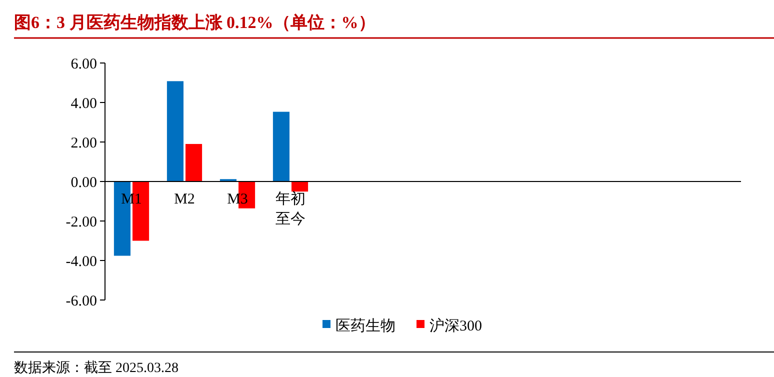  I want to click on y-tick-label: 4.00, so click(83, 104).